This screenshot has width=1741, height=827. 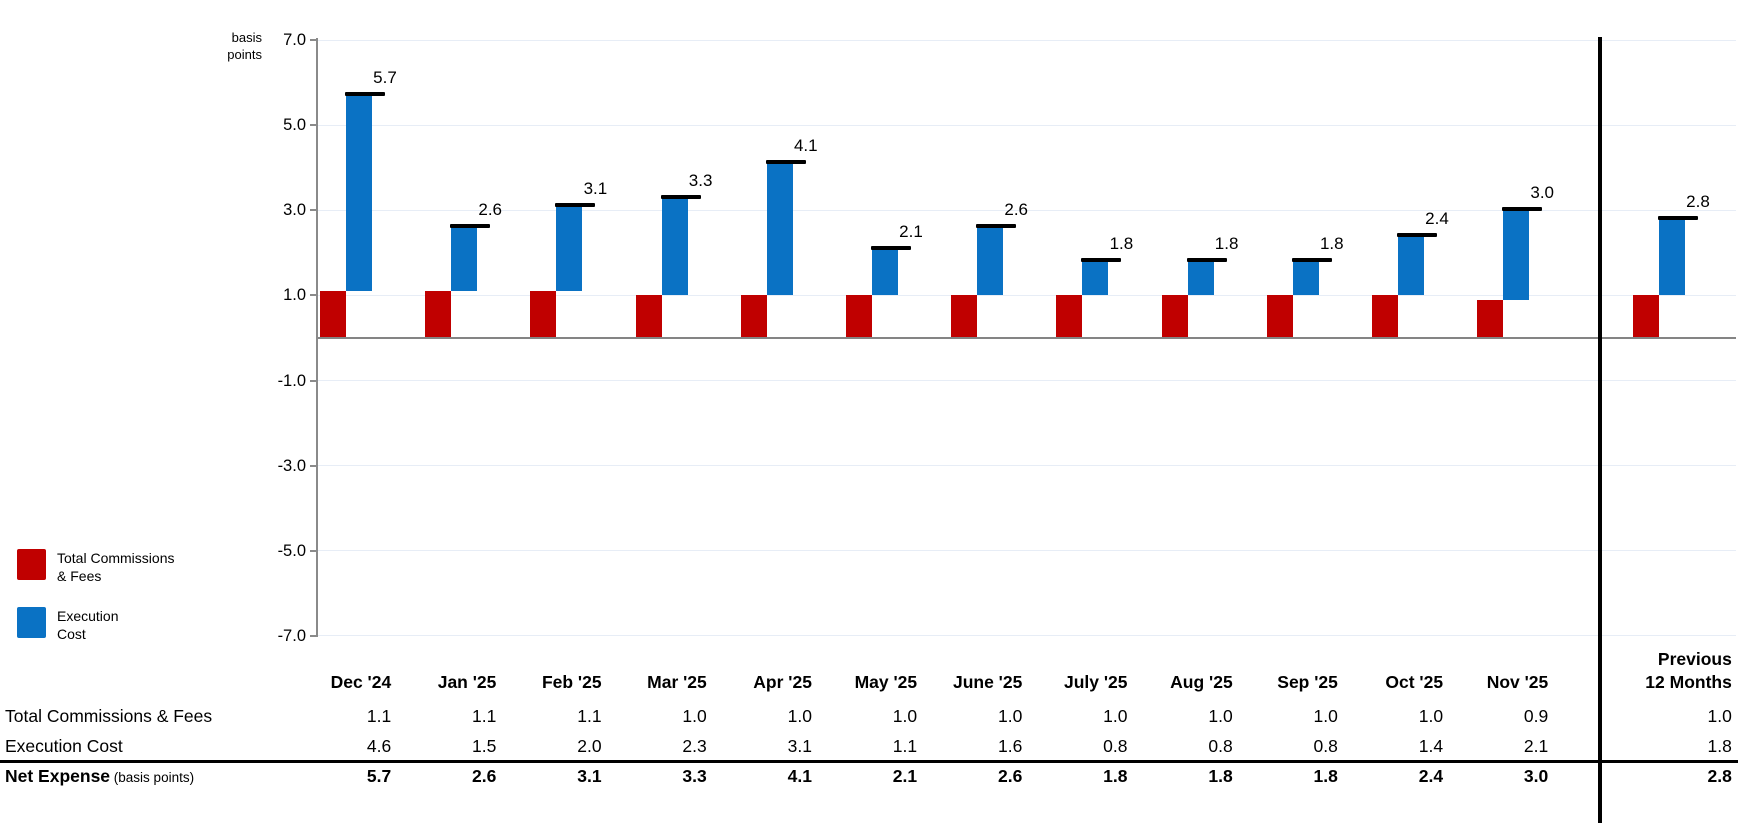 I want to click on table-header-cell-month: Sep '25, so click(x=1307, y=682).